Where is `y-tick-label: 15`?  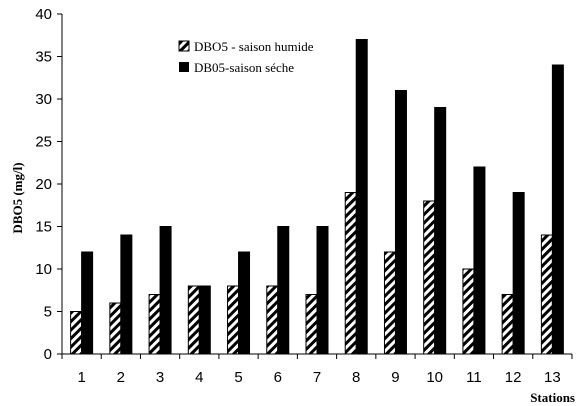 y-tick-label: 15 is located at coordinates (43, 227).